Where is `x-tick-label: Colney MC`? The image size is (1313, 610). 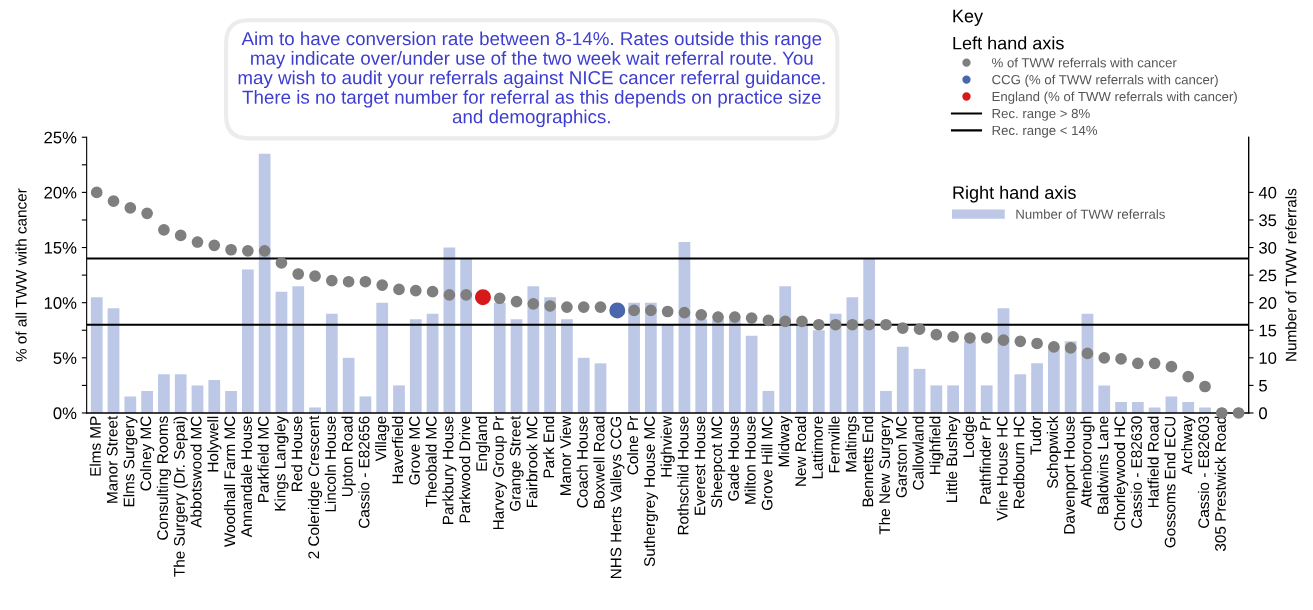
x-tick-label: Colney MC is located at coordinates (147, 453).